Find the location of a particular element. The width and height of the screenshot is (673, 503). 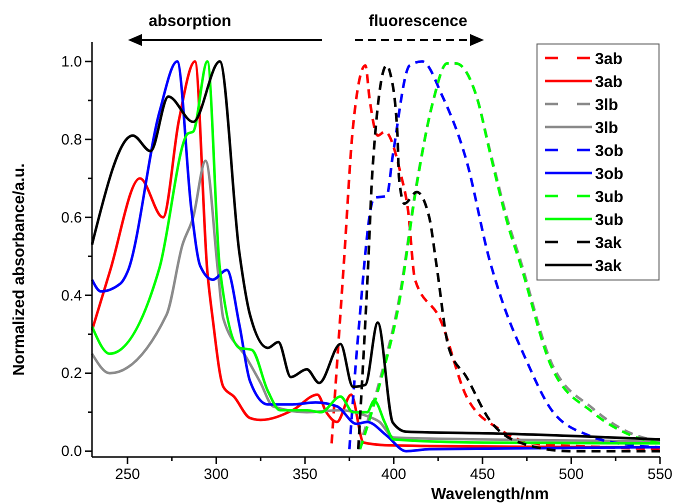

x-tick-label: 550 is located at coordinates (660, 474).